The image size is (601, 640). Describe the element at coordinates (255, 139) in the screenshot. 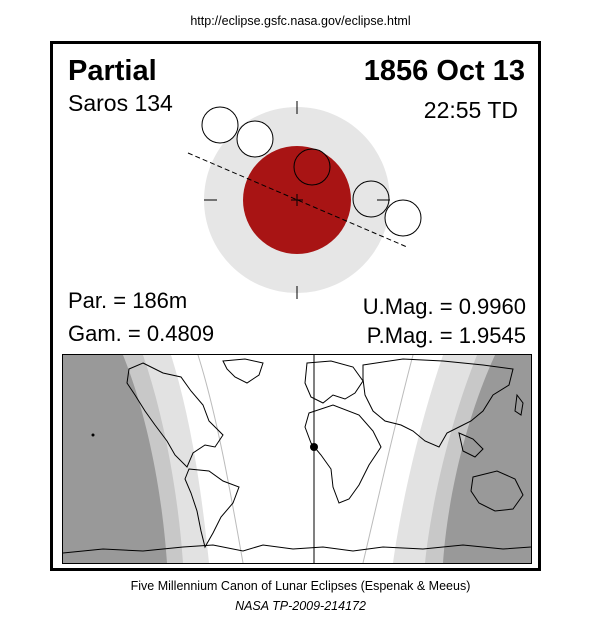

I see `moon-u1-contact` at that location.